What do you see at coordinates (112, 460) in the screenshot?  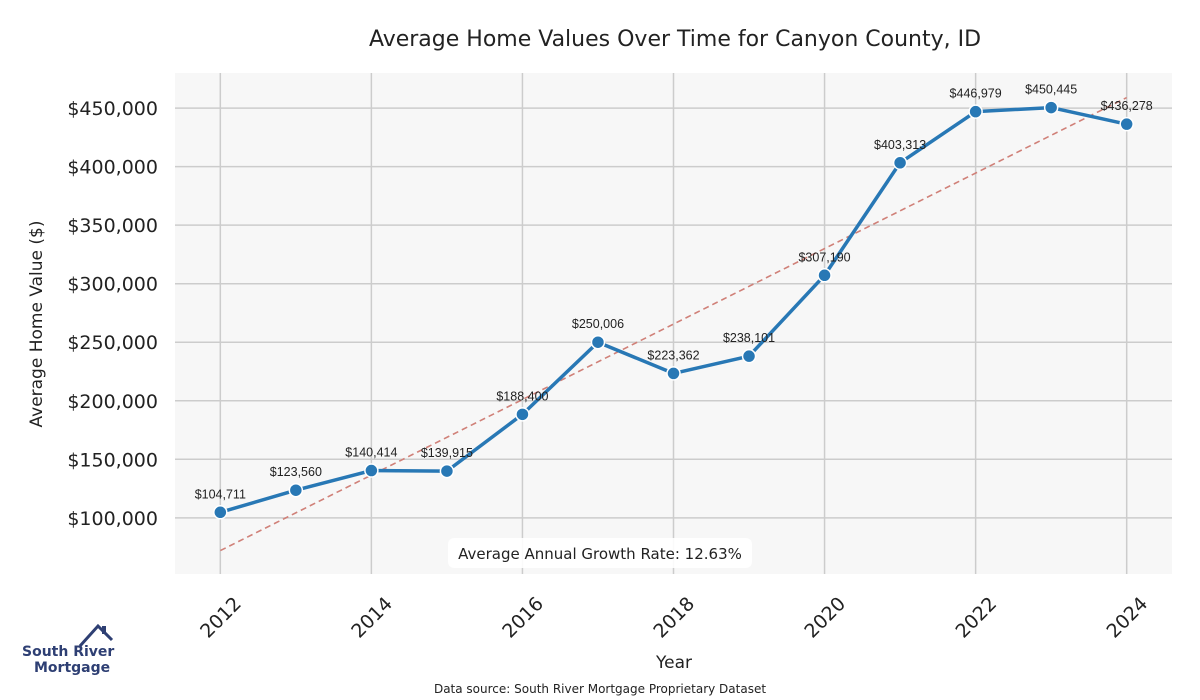 I see `y-tick-label: $150,000` at bounding box center [112, 460].